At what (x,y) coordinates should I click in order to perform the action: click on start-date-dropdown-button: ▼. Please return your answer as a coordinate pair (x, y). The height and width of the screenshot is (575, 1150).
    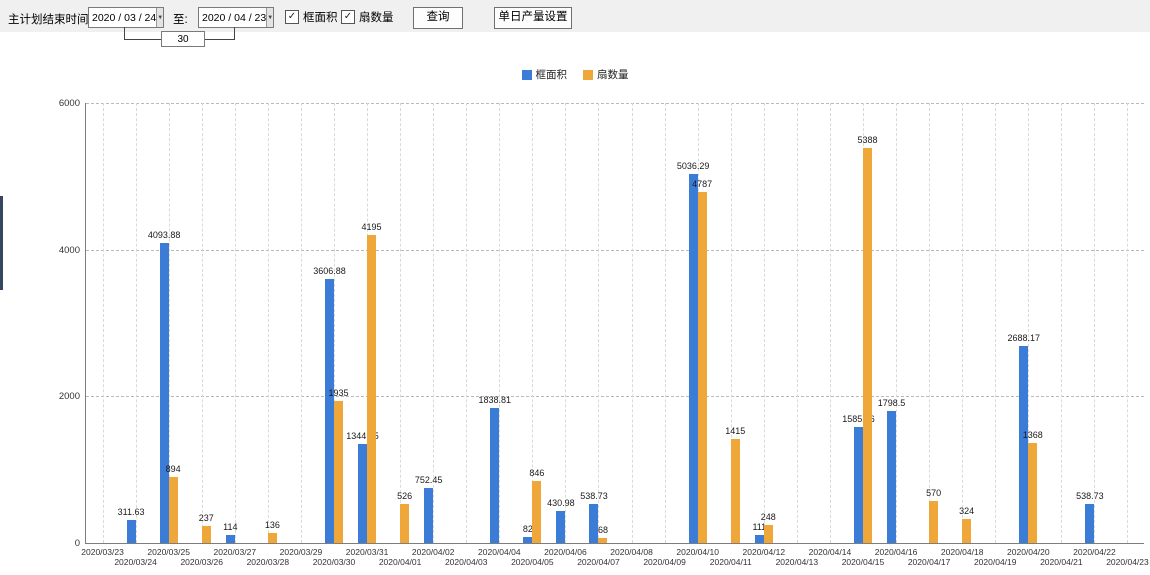
    Looking at the image, I should click on (160, 17).